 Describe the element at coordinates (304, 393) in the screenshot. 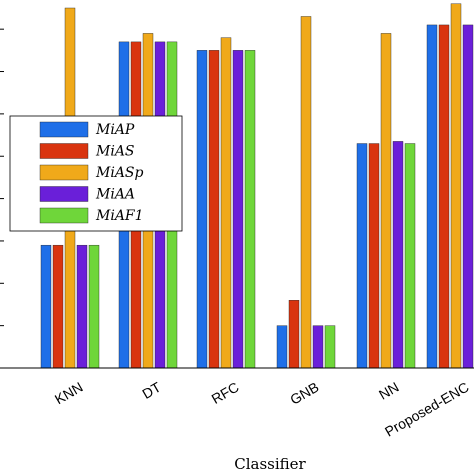

I see `x-tick-label: GNB` at that location.